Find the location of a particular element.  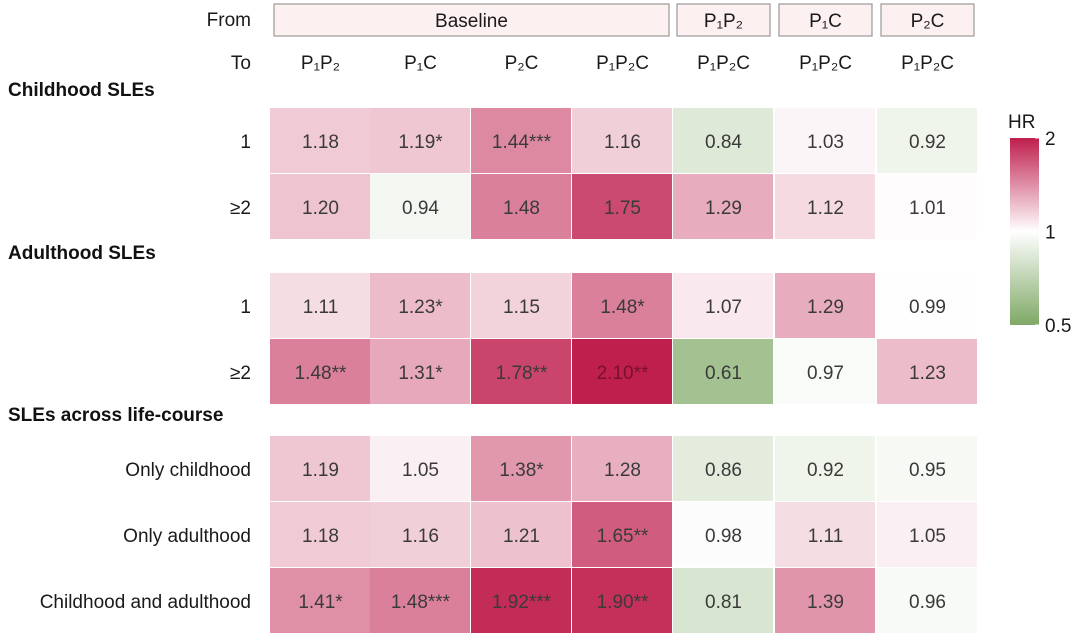

cell-value-label: 1.41* is located at coordinates (320, 602).